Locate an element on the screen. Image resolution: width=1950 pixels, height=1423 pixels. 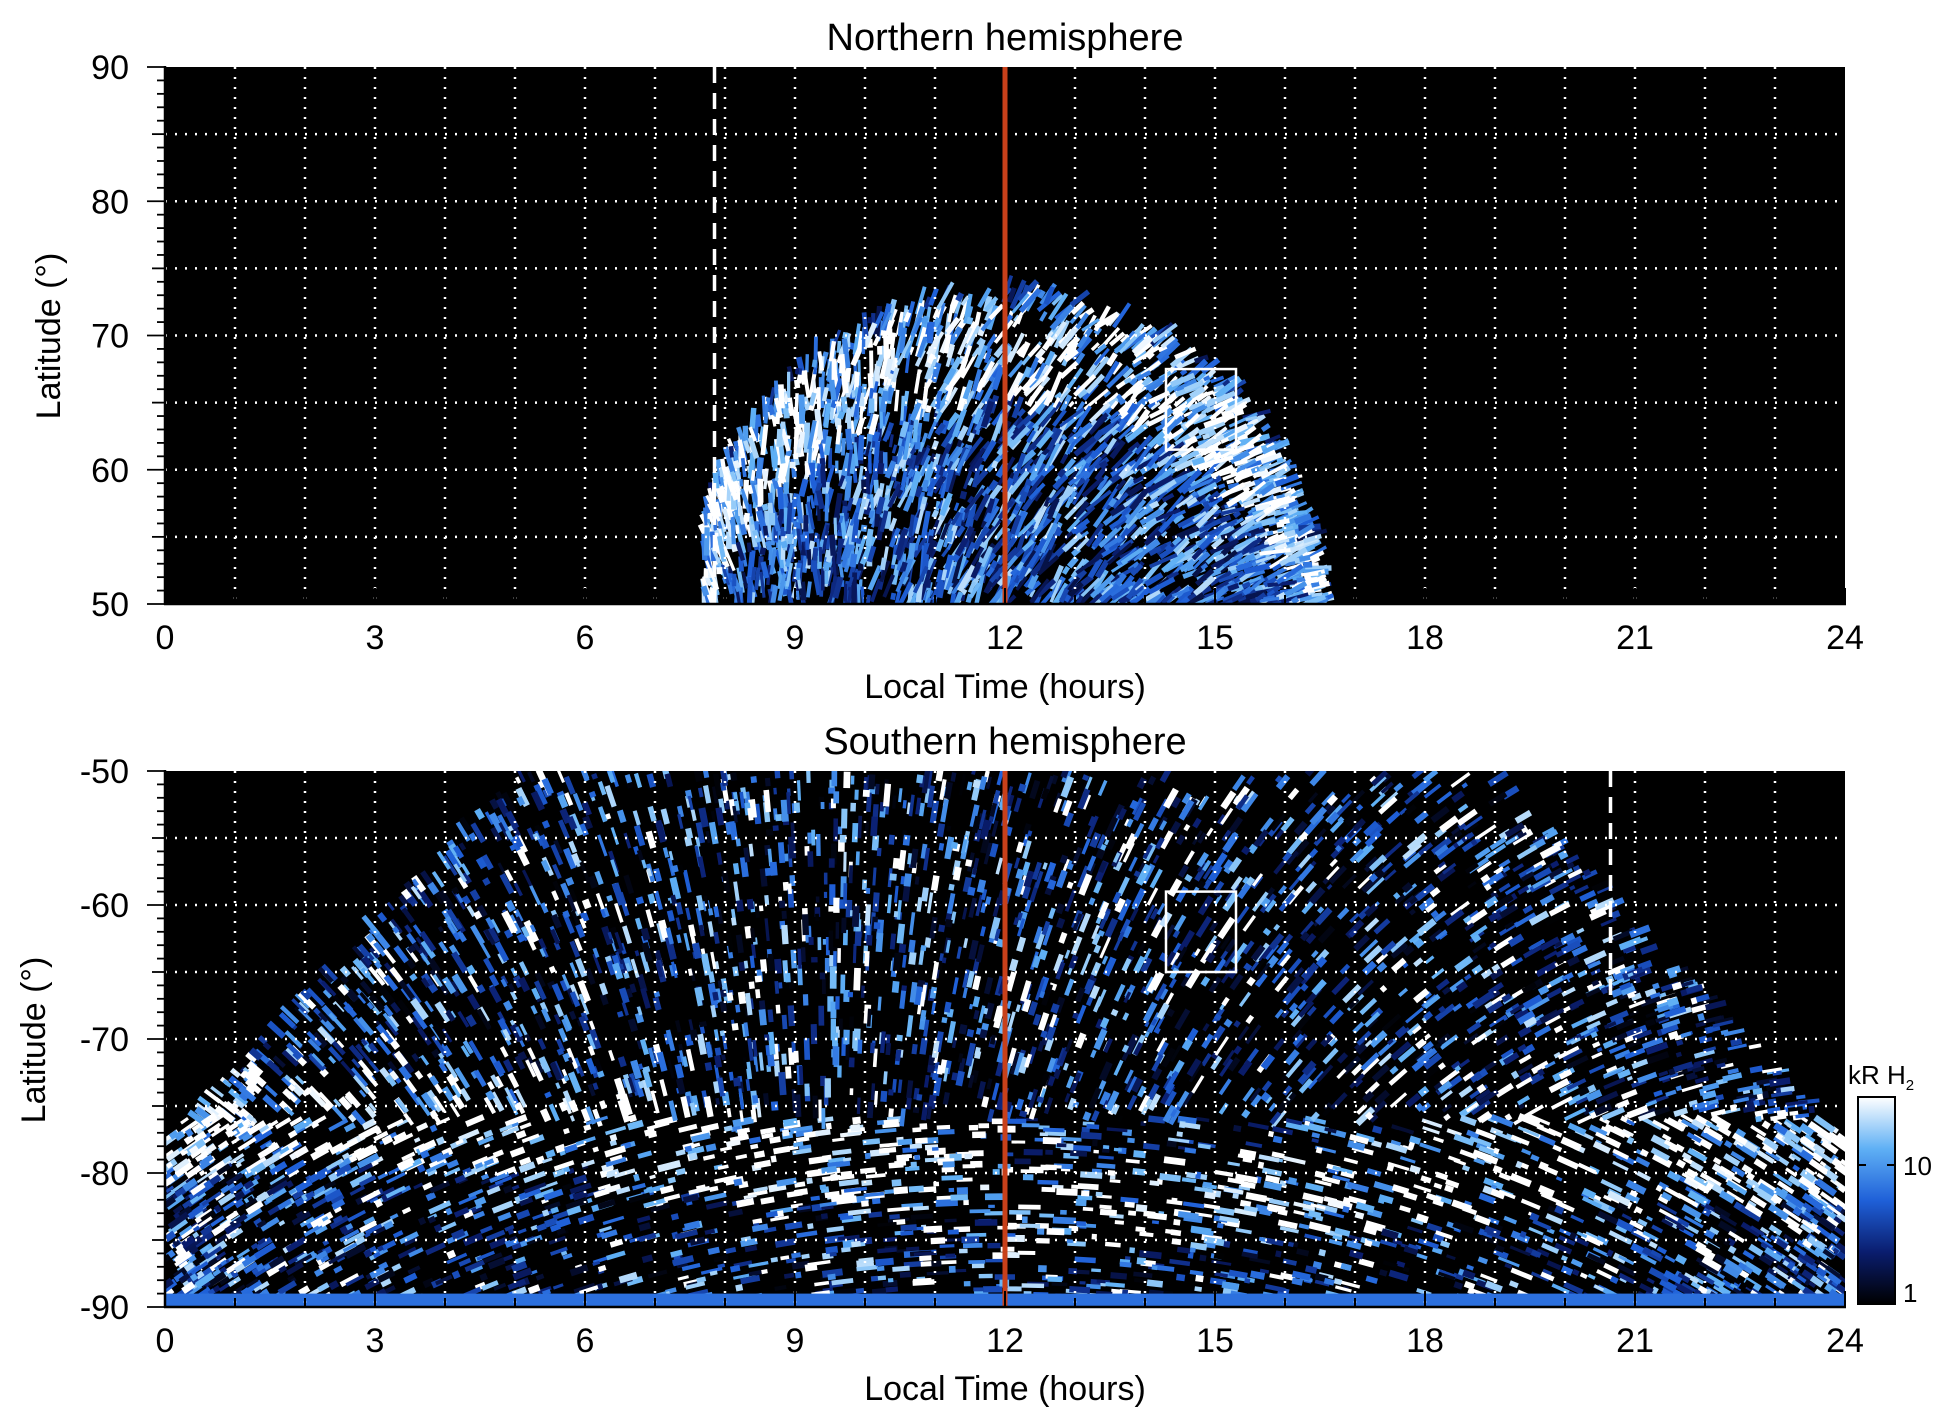
northern-title: Northern hemisphere is located at coordinates (1005, 38).